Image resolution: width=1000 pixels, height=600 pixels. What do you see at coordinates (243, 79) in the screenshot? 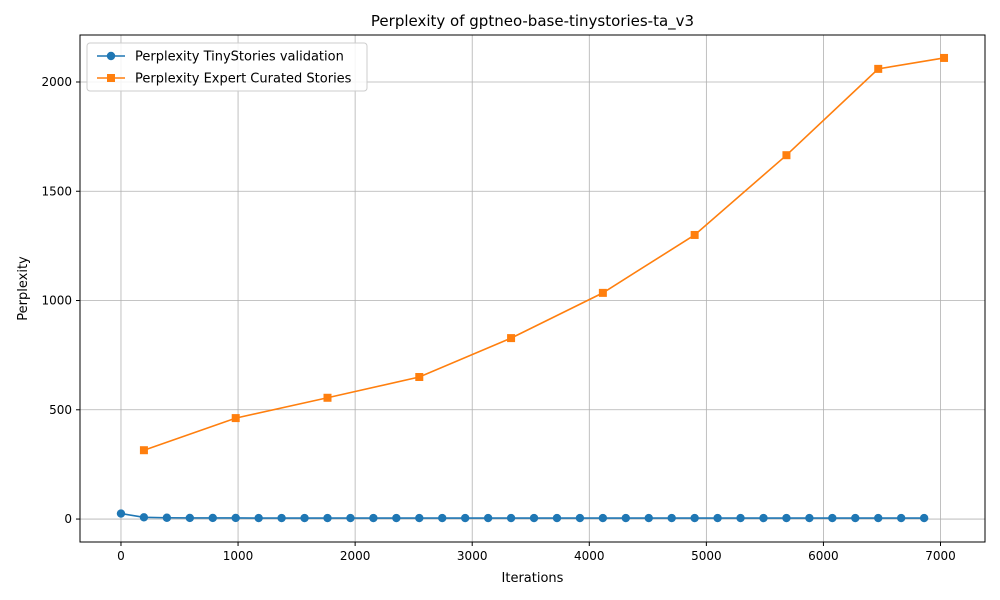
I see `legend-label: Perplexity Expert Curated Stories` at bounding box center [243, 79].